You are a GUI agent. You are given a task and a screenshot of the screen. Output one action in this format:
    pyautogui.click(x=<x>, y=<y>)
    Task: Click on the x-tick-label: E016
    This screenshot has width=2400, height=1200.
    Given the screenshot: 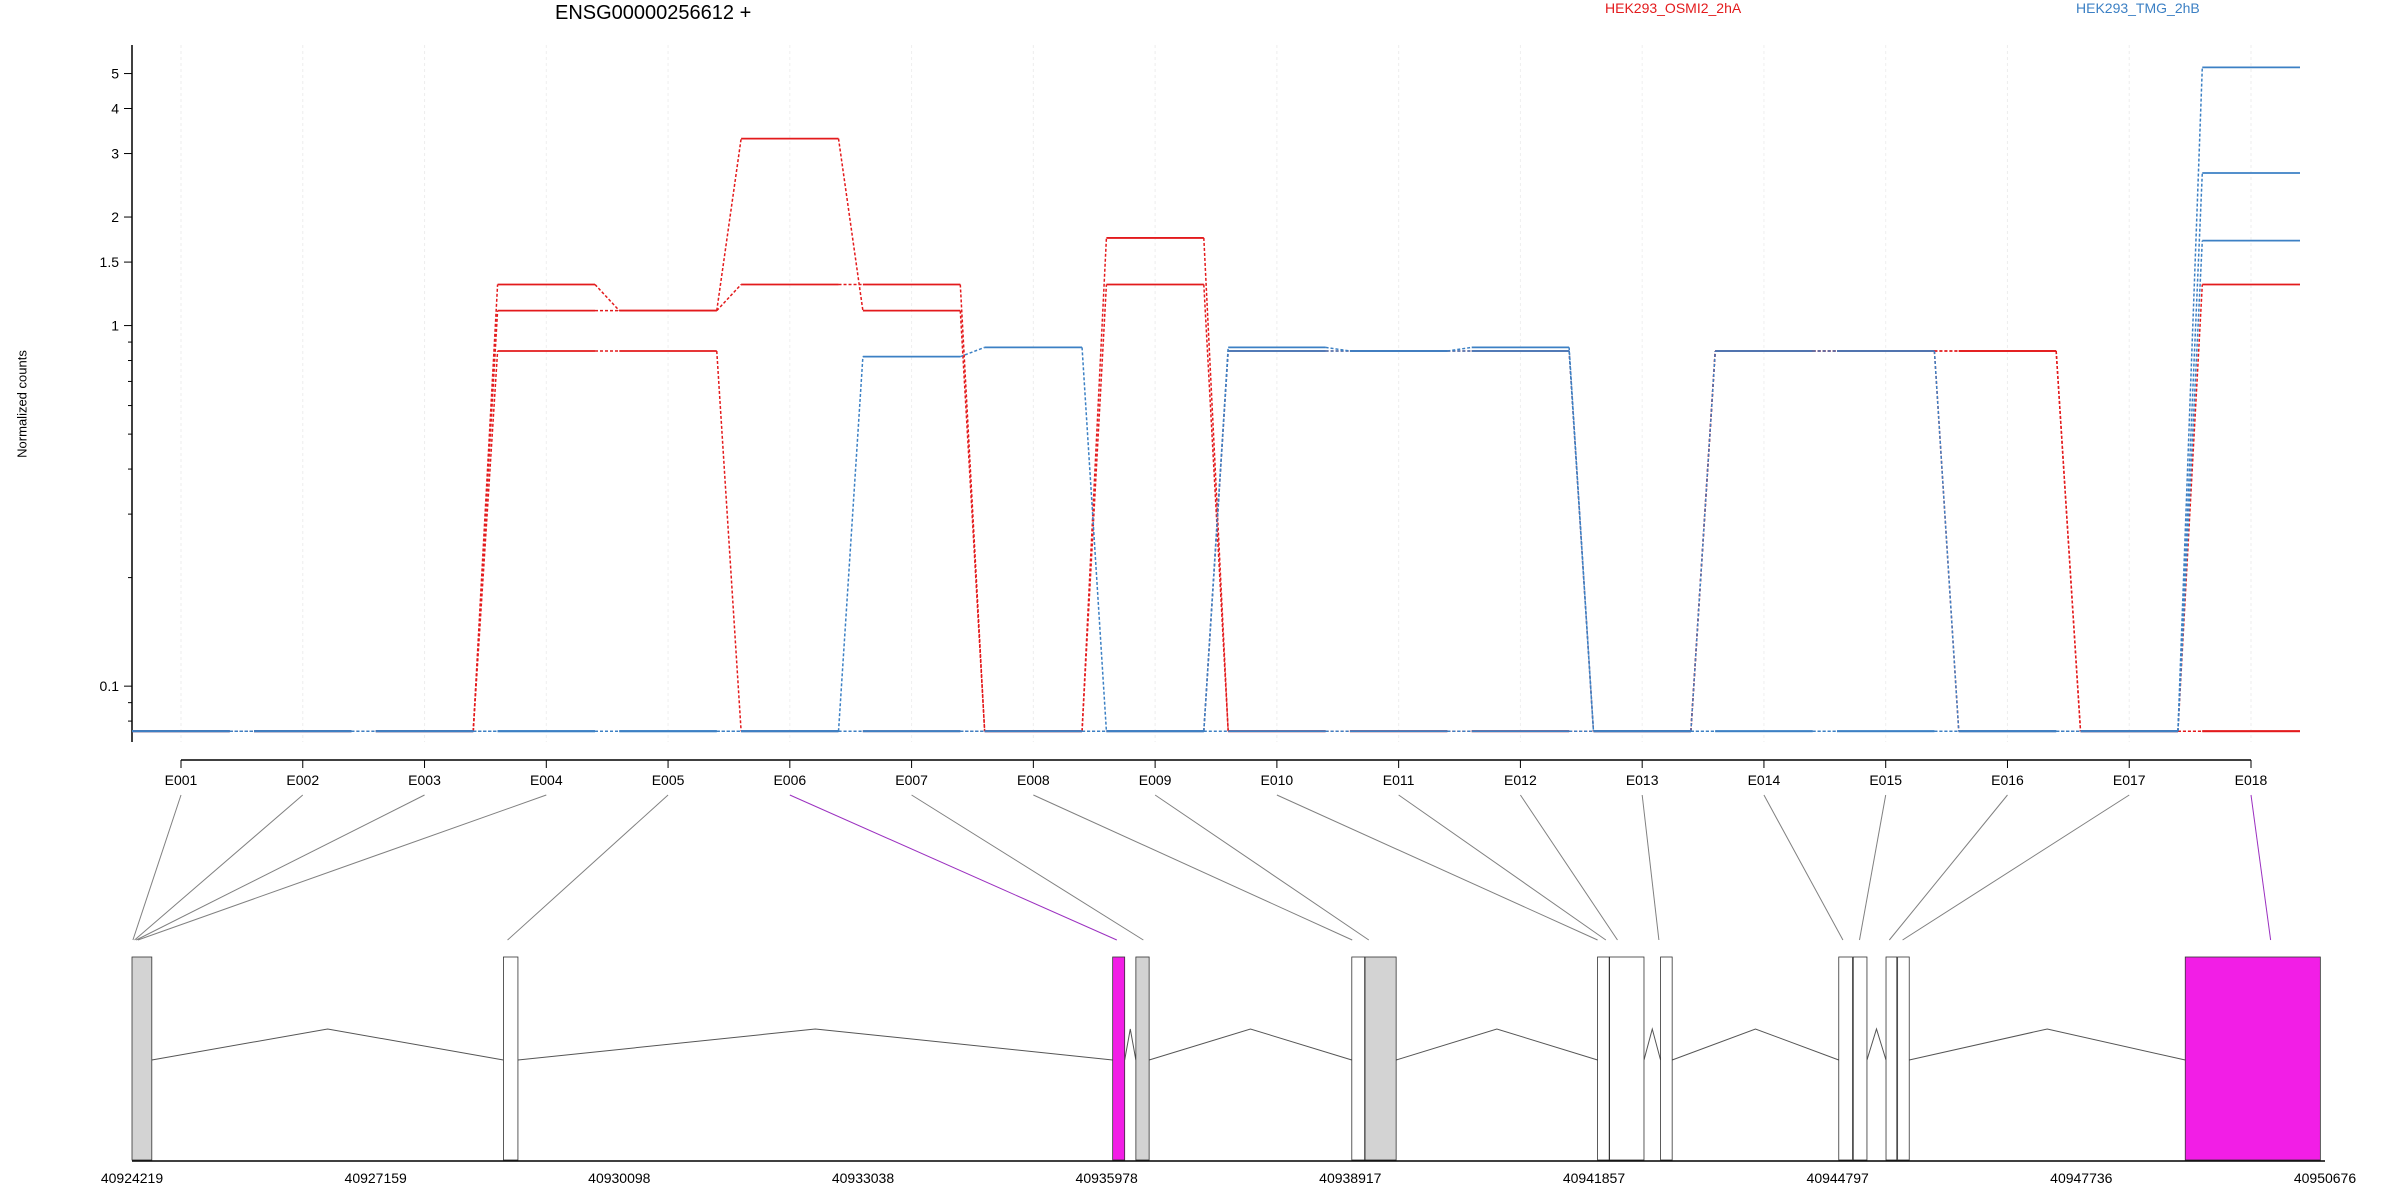 What is the action you would take?
    pyautogui.click(x=2007, y=780)
    